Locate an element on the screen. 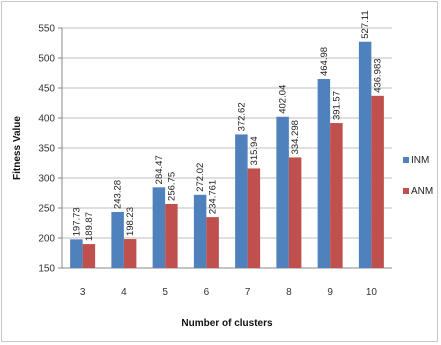 The image size is (441, 345). data-label: 284.47 is located at coordinates (159, 169).